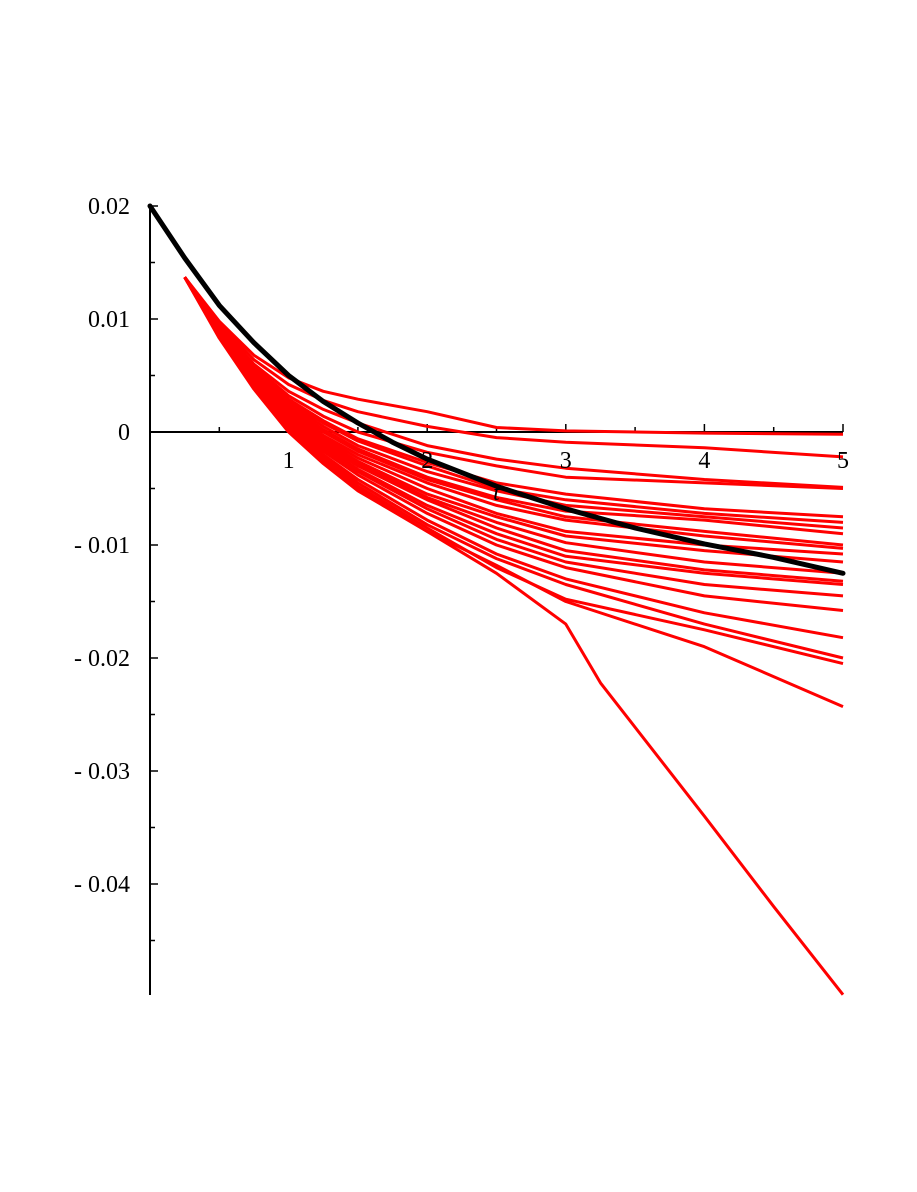  I want to click on x-tick-label: 1, so click(289, 461).